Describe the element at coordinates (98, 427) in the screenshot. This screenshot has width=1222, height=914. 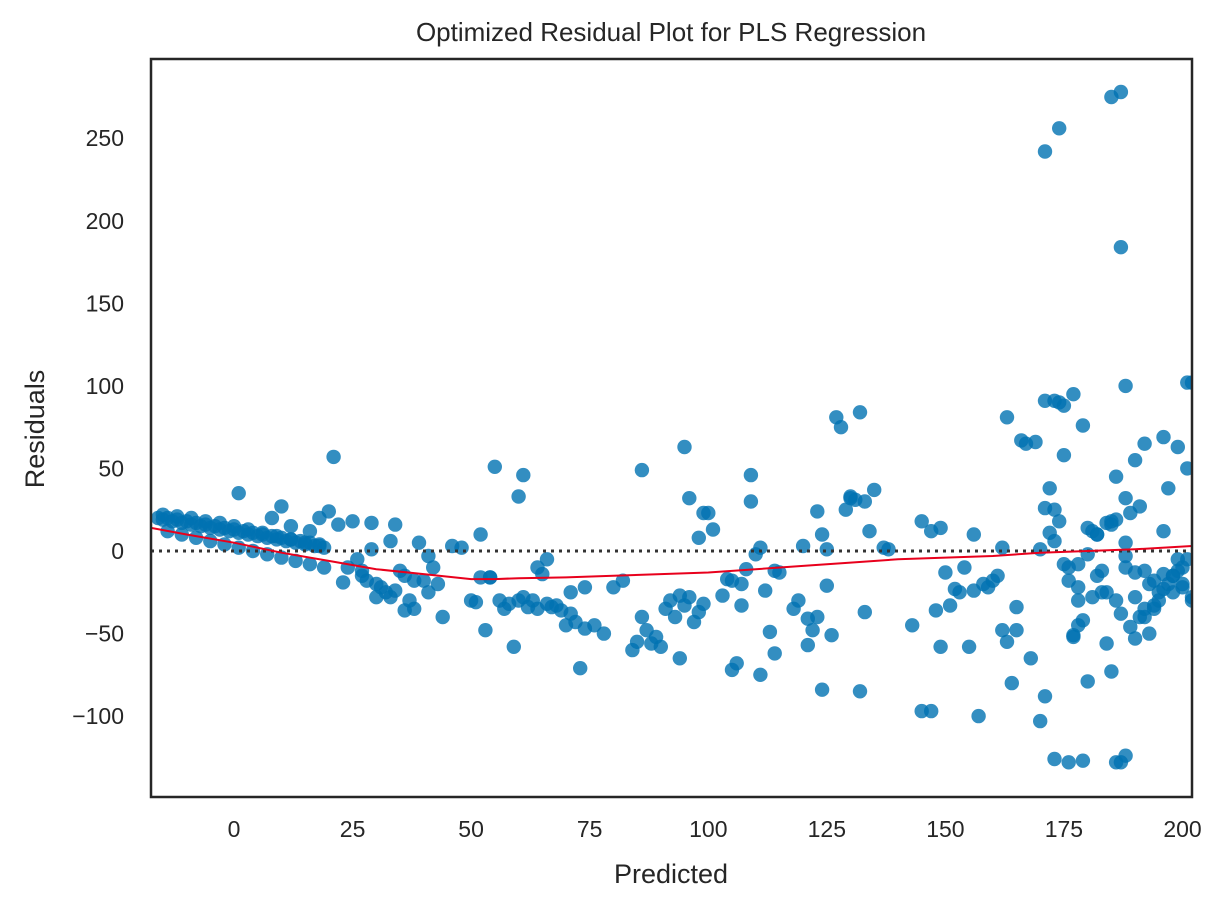
I see `y-axis-ticks: −100 −50 0 50 100 150 200 250` at that location.